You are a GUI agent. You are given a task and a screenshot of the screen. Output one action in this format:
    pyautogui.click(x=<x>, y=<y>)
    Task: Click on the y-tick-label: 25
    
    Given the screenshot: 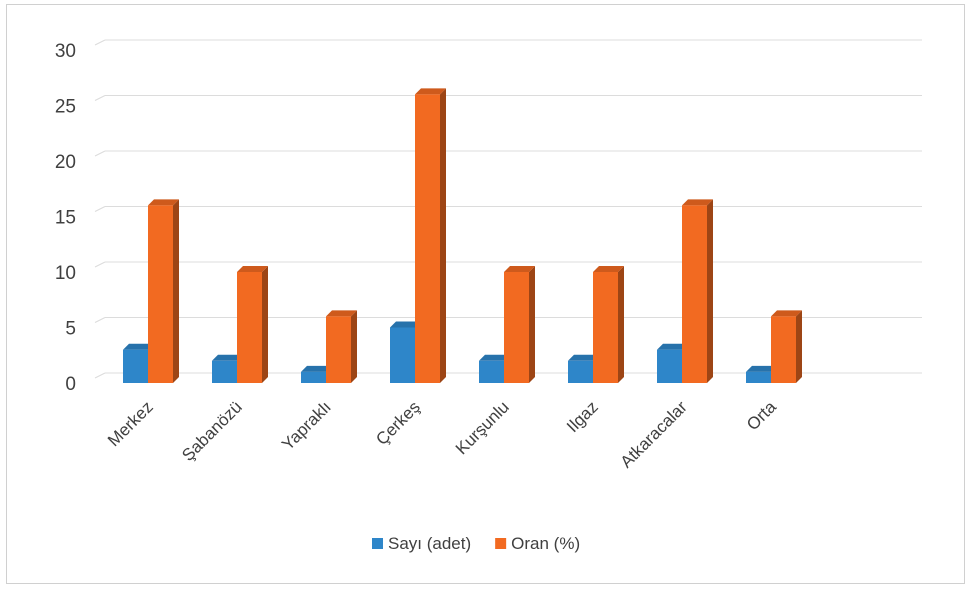 What is the action you would take?
    pyautogui.click(x=65, y=107)
    